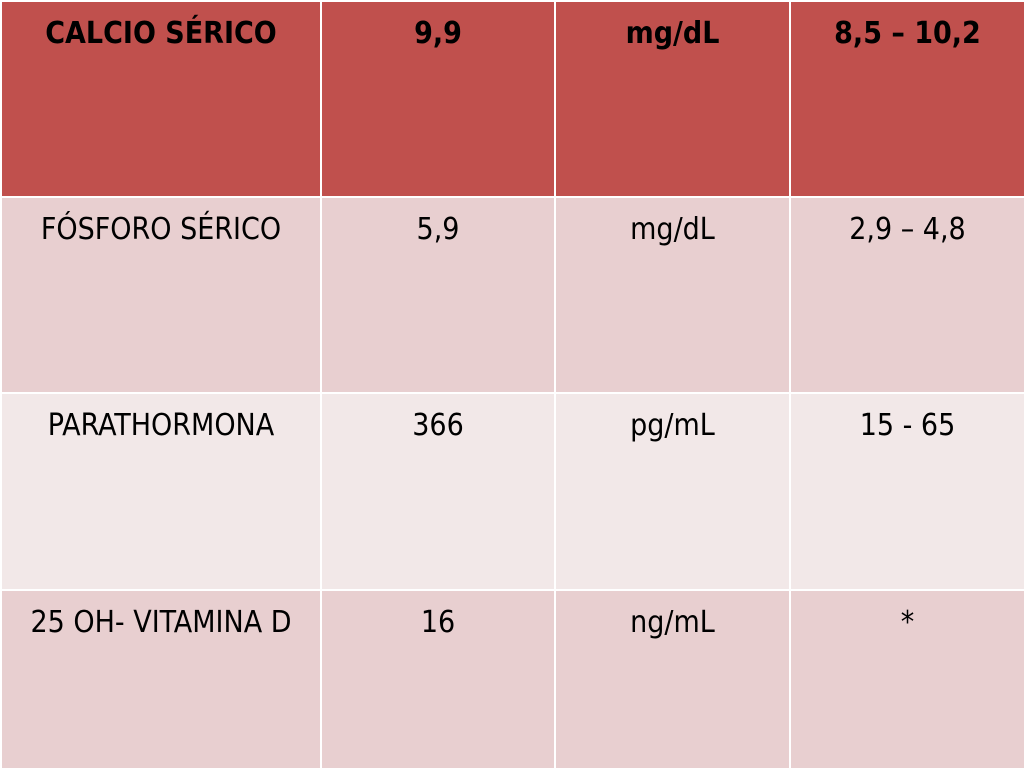  I want to click on unit-cell: ng/mL, so click(672, 678).